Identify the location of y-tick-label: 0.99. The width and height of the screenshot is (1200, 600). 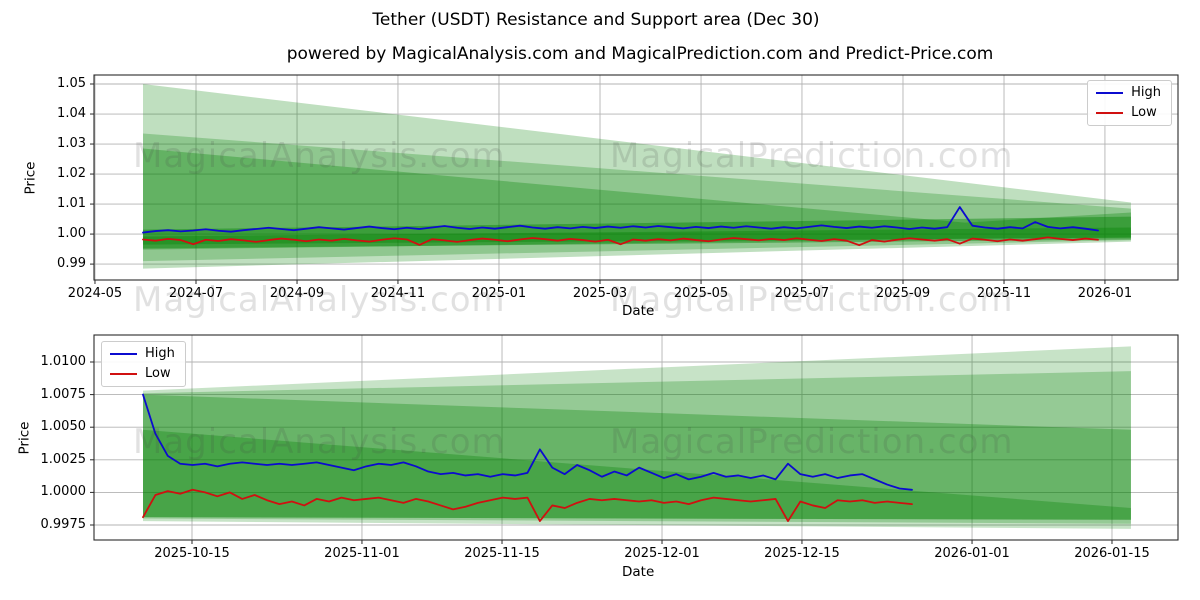
(71, 264).